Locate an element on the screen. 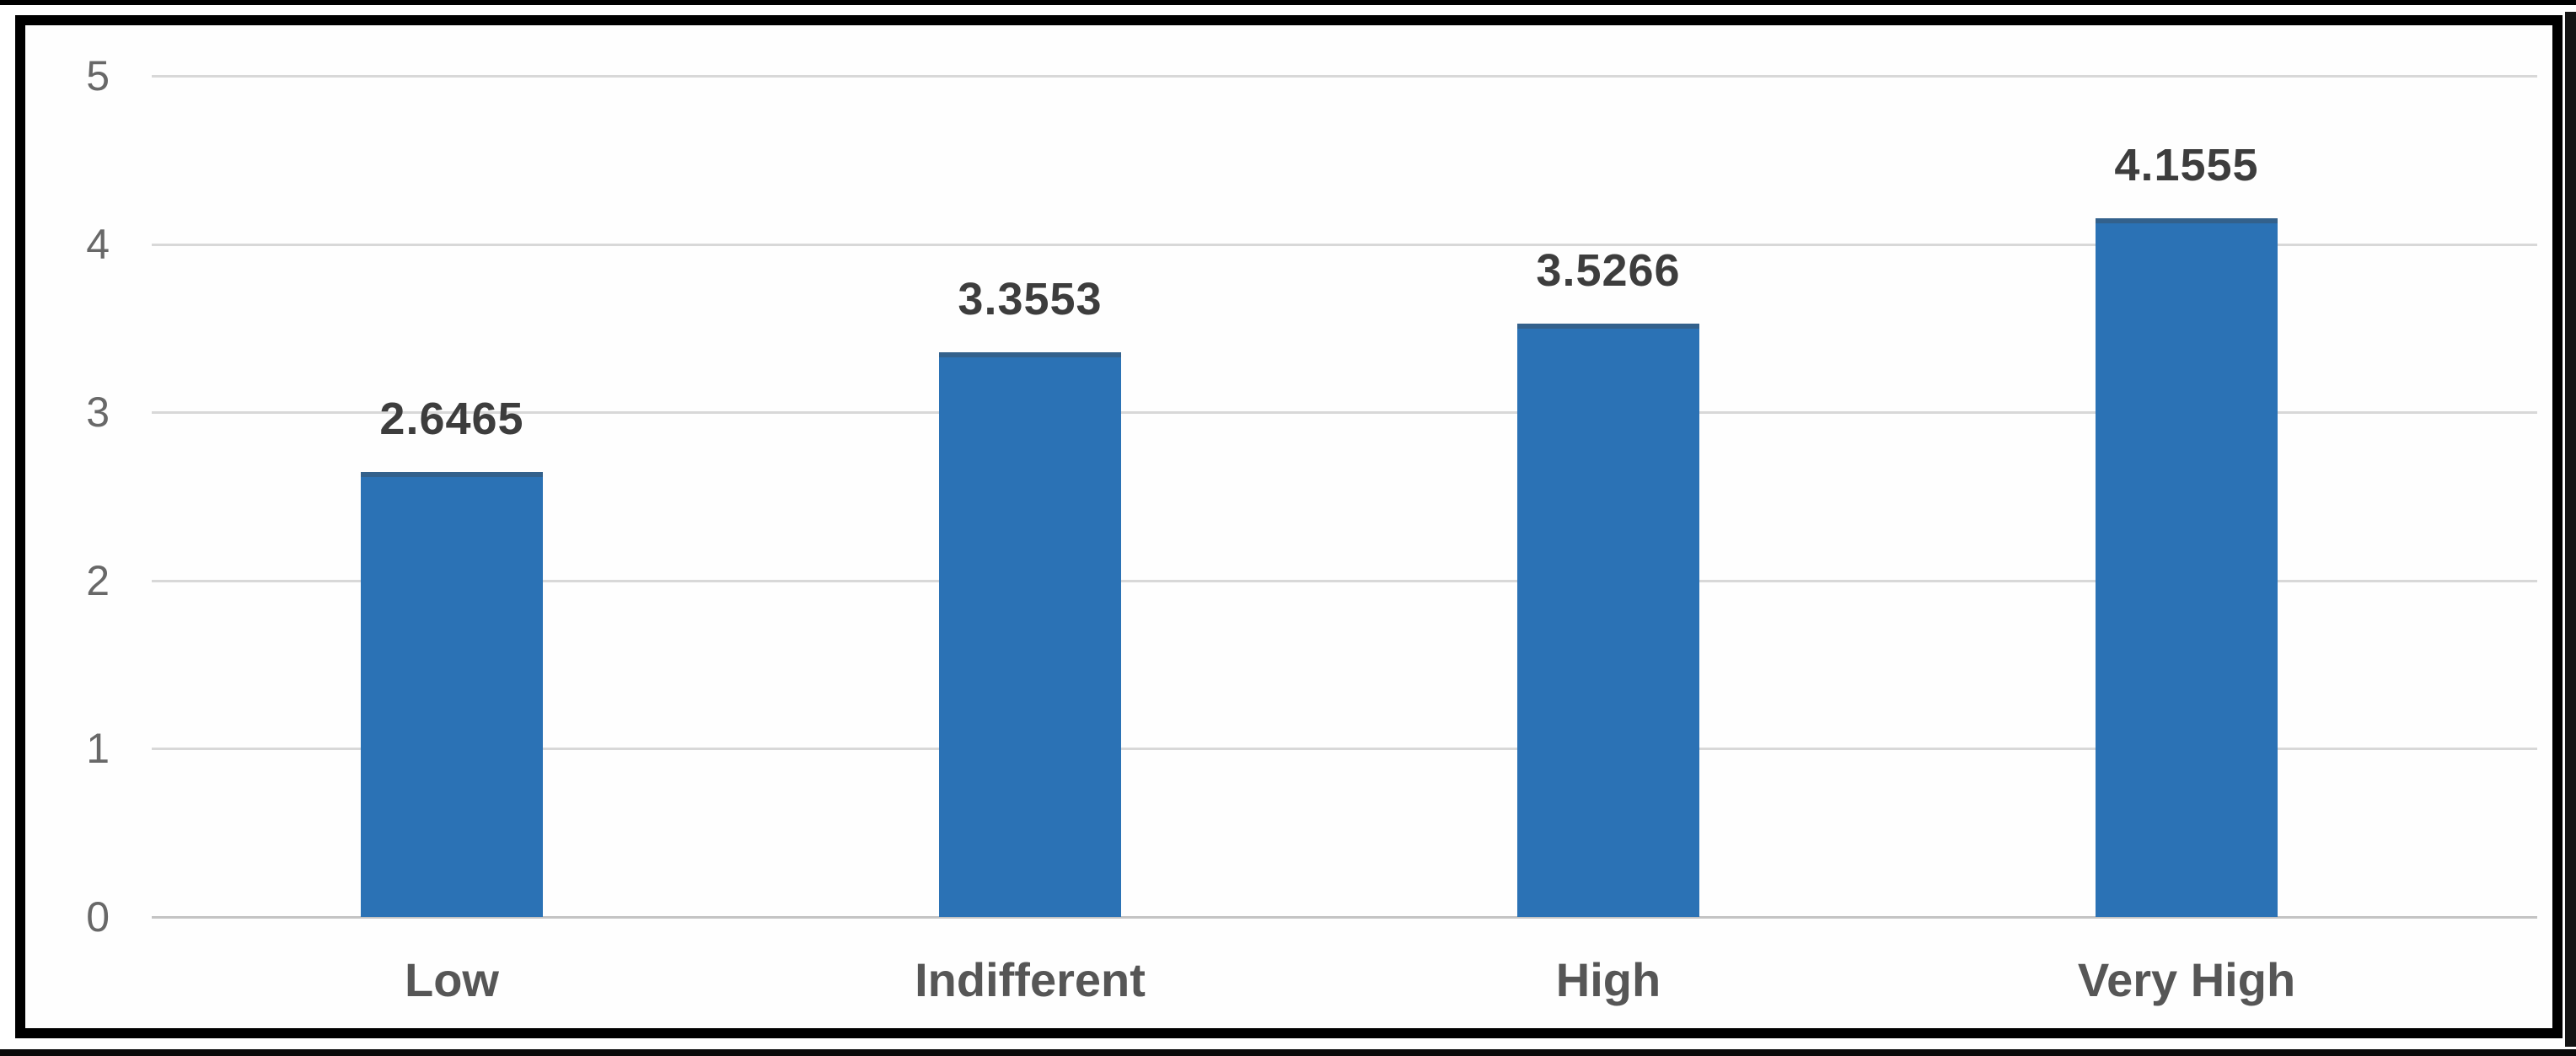 This screenshot has height=1056, width=2576. image-edge-top is located at coordinates (1288, 2).